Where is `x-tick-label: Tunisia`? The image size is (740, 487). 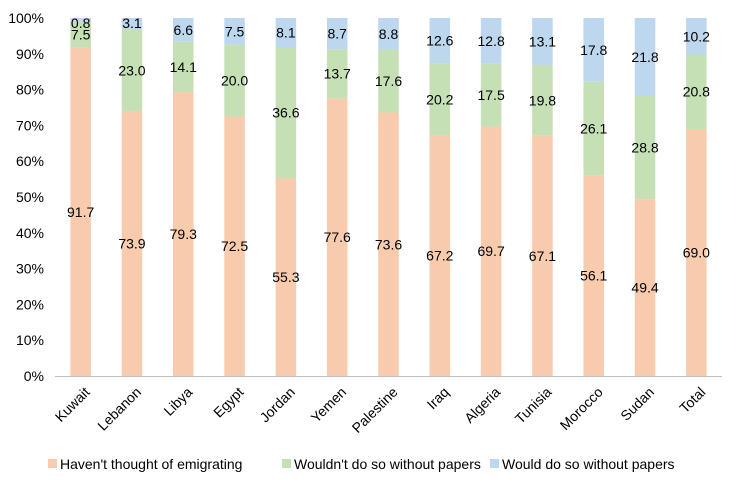
x-tick-label: Tunisia is located at coordinates (533, 405).